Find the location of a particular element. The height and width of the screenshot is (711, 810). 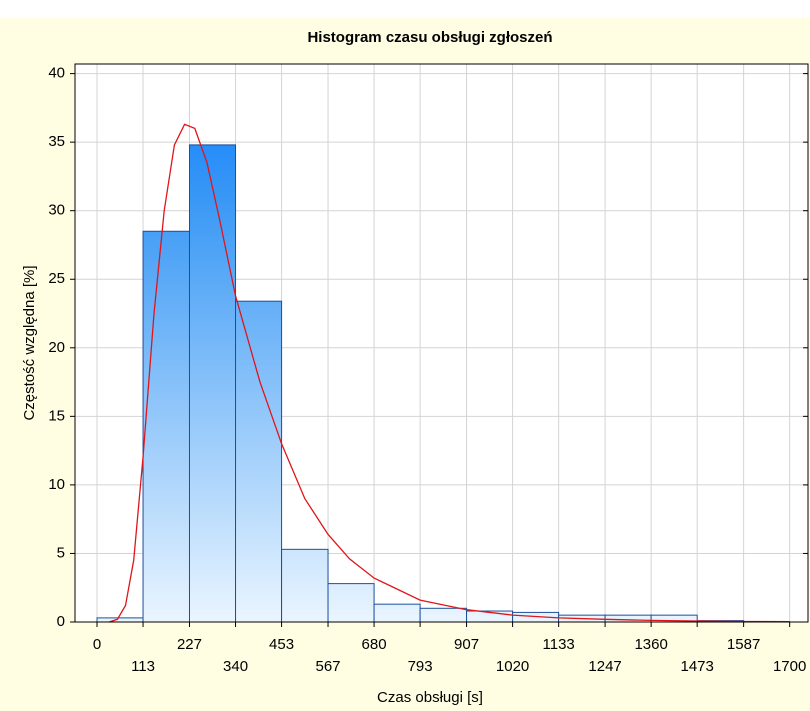

x-tick-label: 1587 is located at coordinates (743, 644).